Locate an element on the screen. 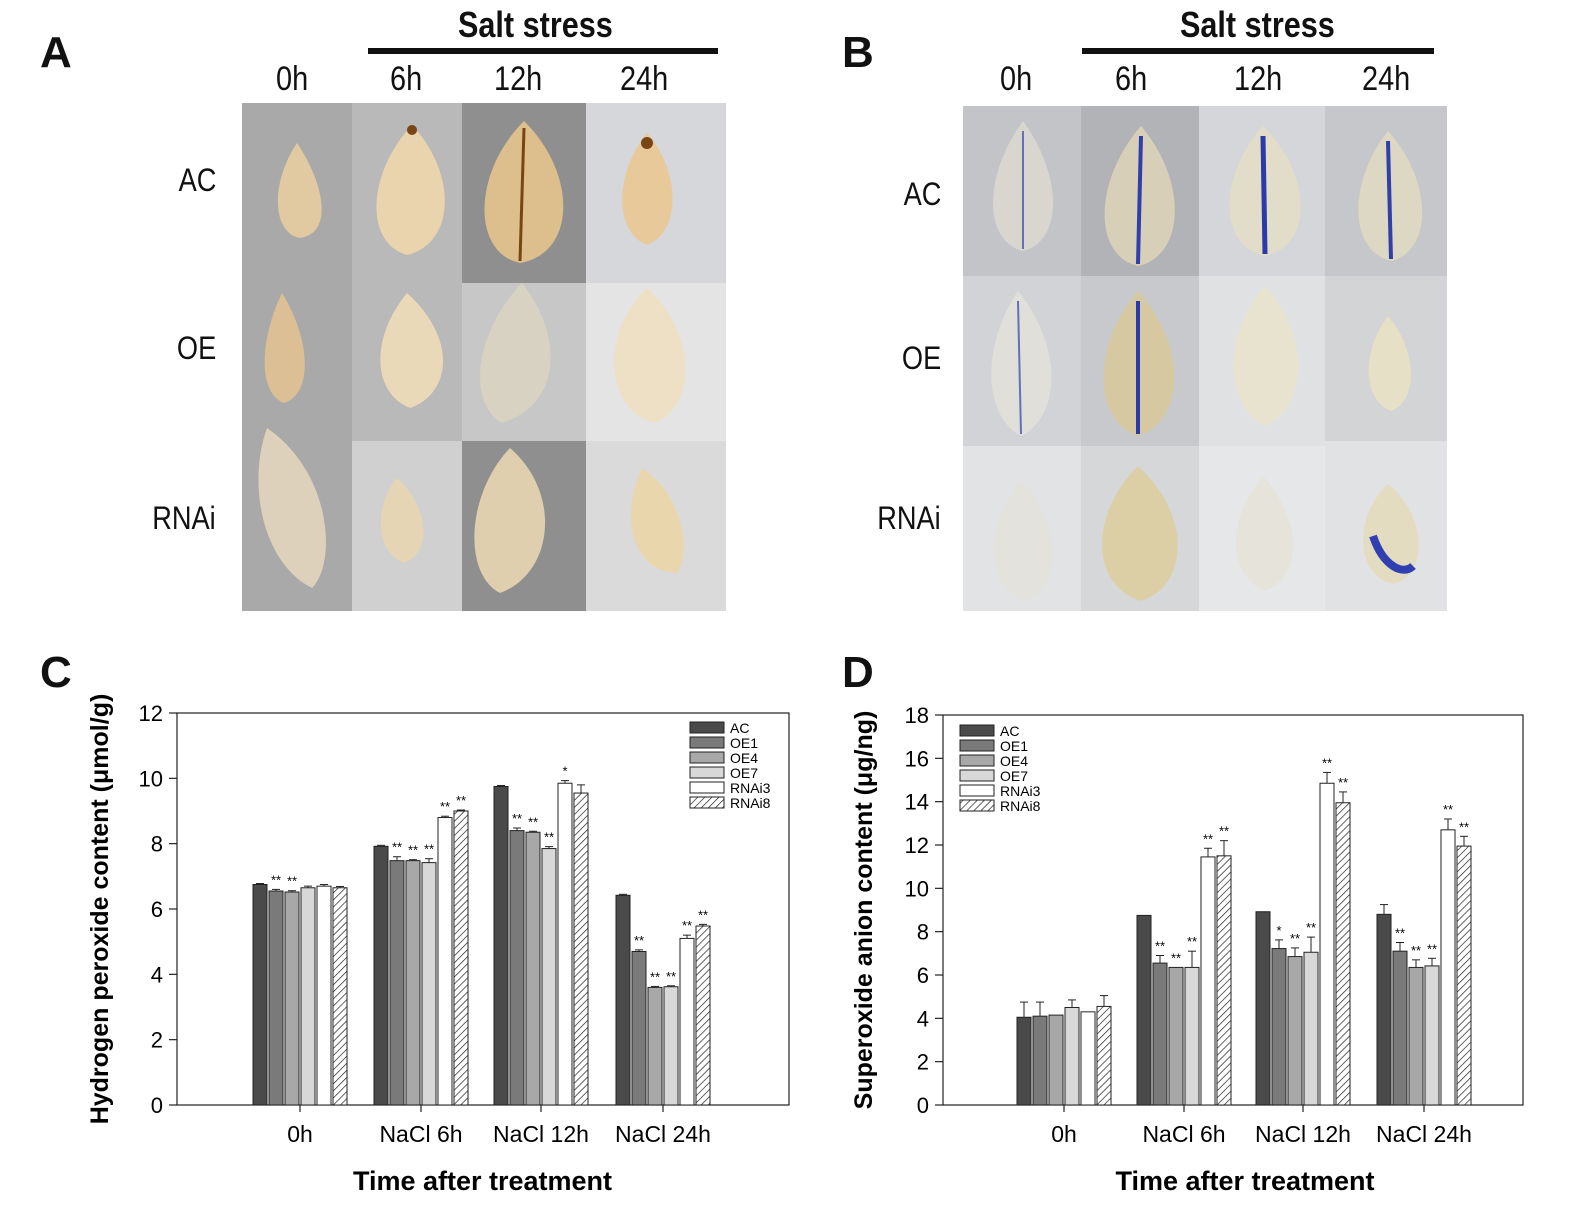 The width and height of the screenshot is (1589, 1223). column-0h-a: 0h is located at coordinates (292, 79).